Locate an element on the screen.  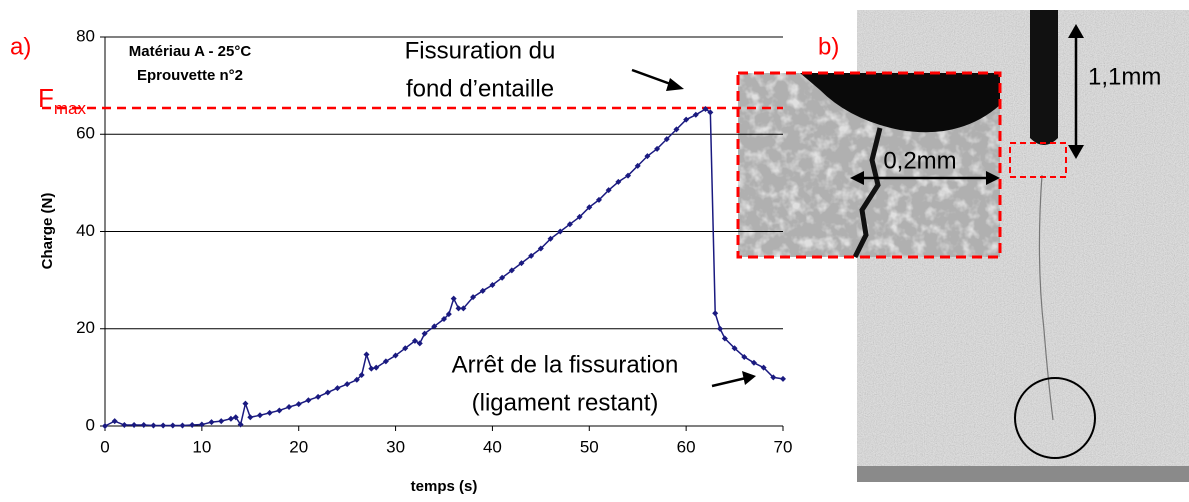
x-tick-label: 70 is located at coordinates (783, 446).